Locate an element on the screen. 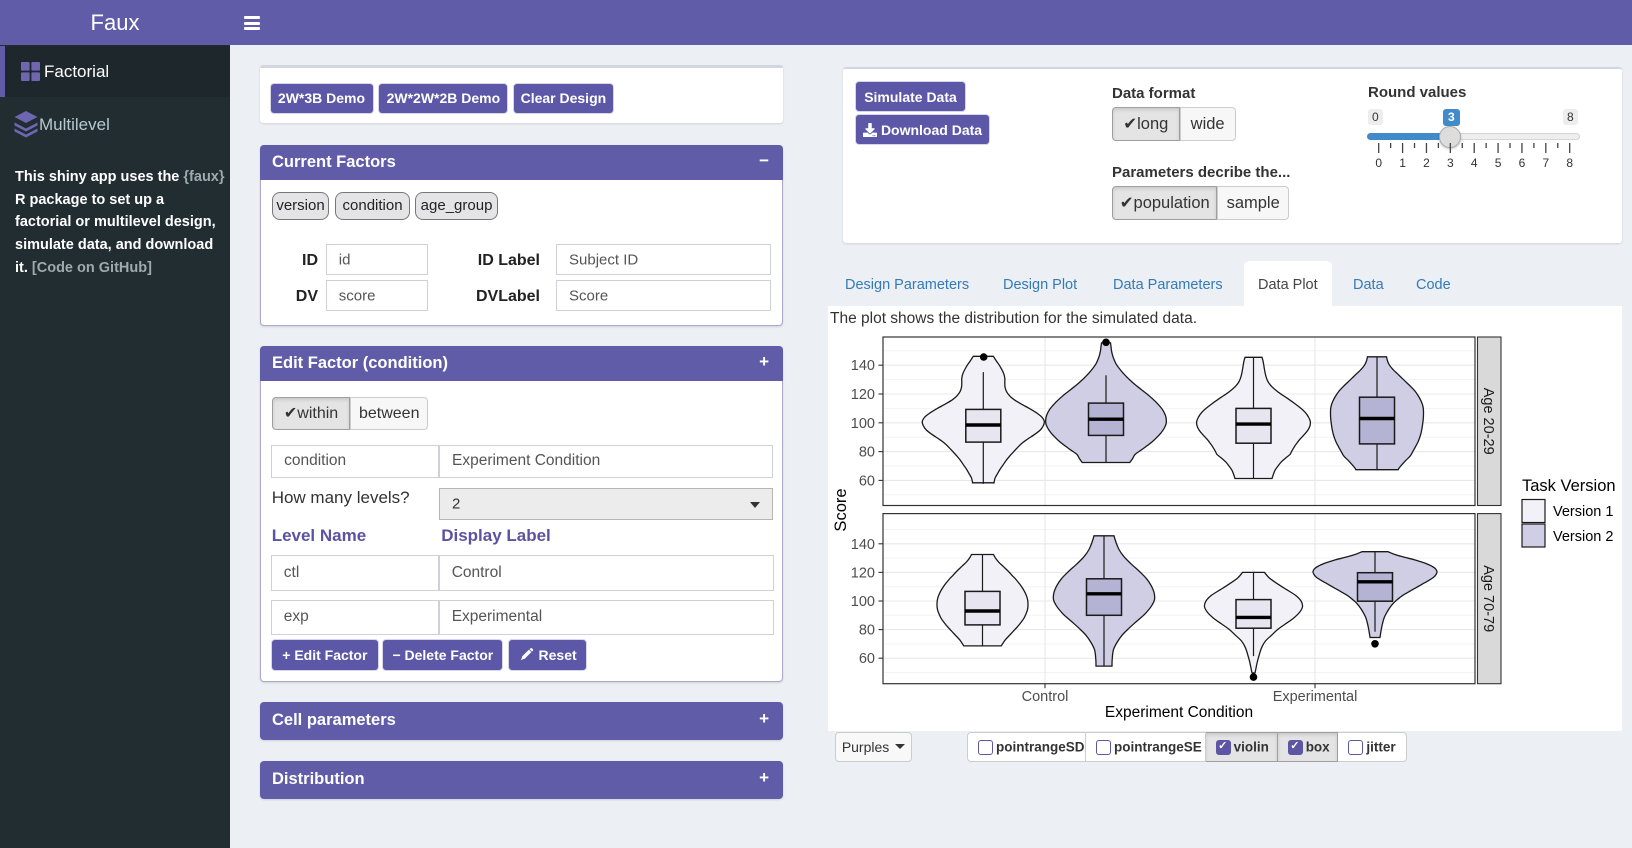  svg-text: 4 is located at coordinates (1474, 163).